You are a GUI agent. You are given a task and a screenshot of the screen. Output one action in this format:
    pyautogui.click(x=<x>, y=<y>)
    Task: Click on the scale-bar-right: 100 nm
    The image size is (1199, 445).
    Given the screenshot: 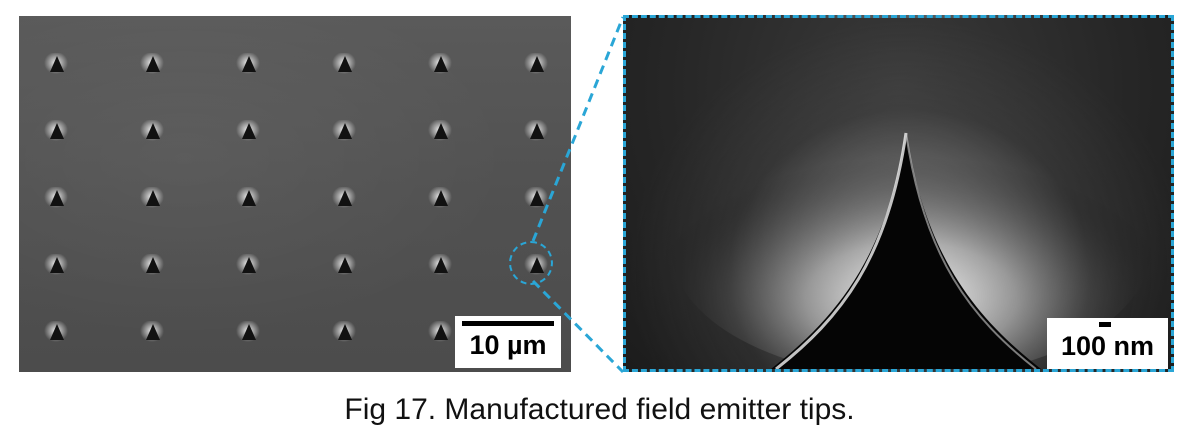 What is the action you would take?
    pyautogui.click(x=1107, y=343)
    